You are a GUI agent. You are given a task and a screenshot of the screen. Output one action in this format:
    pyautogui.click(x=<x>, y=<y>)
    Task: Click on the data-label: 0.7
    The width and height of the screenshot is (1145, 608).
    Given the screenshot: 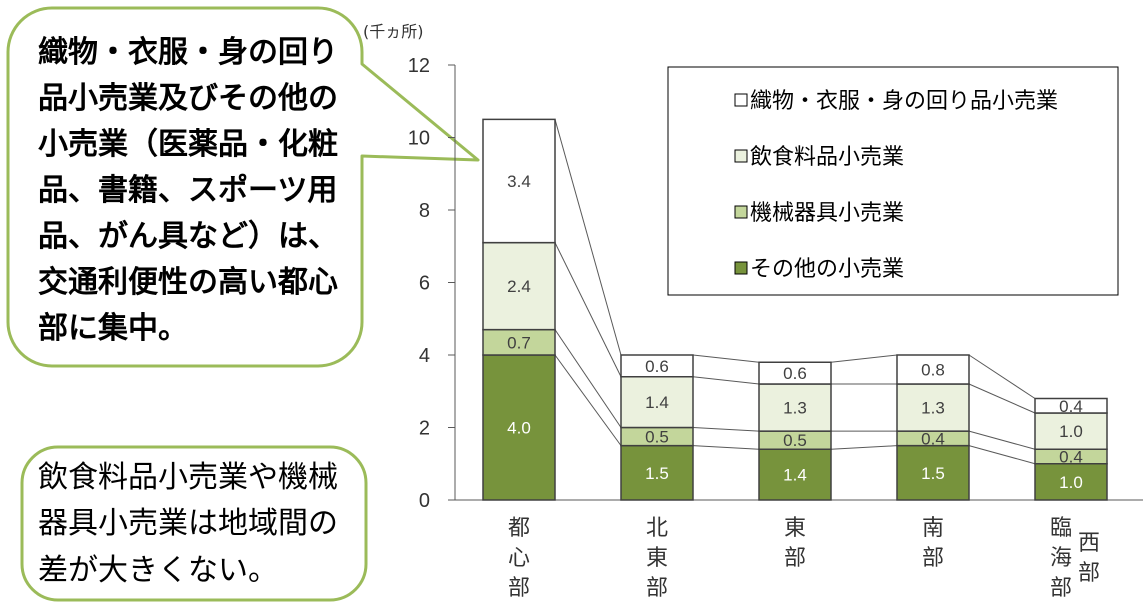 What is the action you would take?
    pyautogui.click(x=519, y=342)
    